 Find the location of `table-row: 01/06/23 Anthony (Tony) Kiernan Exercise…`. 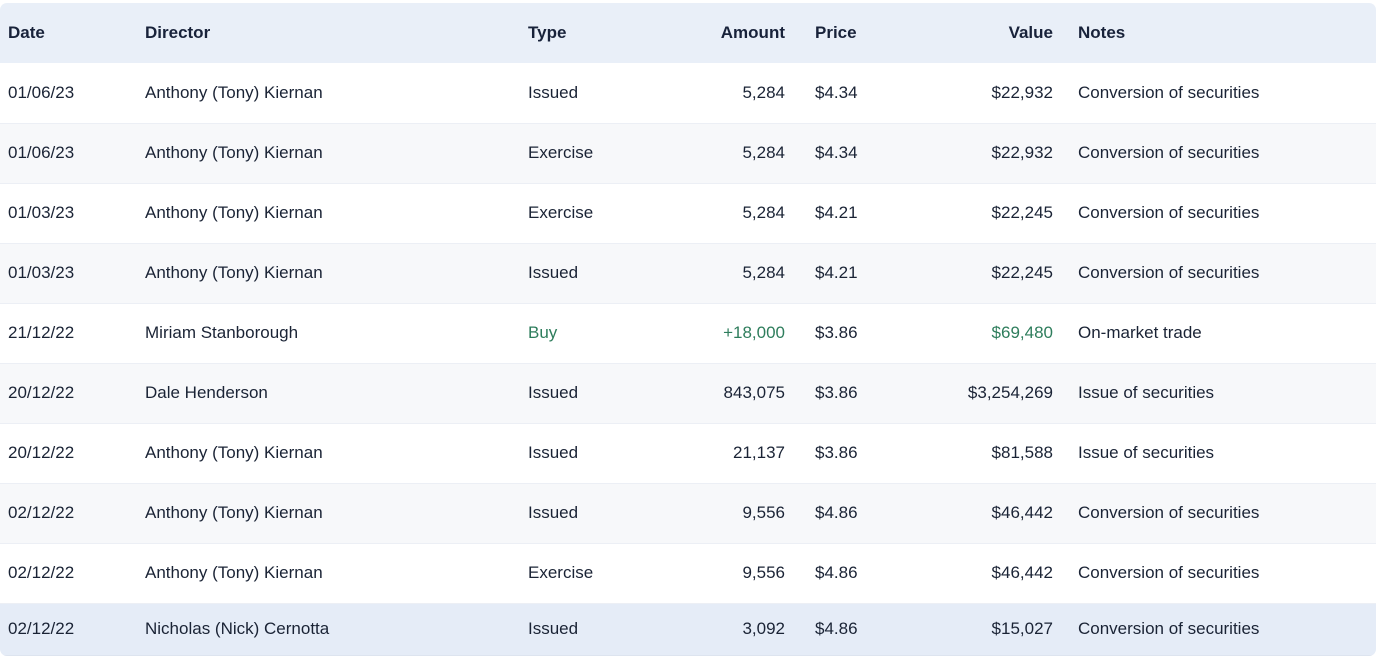

table-row: 01/06/23 Anthony (Tony) Kiernan Exercise… is located at coordinates (688, 152).